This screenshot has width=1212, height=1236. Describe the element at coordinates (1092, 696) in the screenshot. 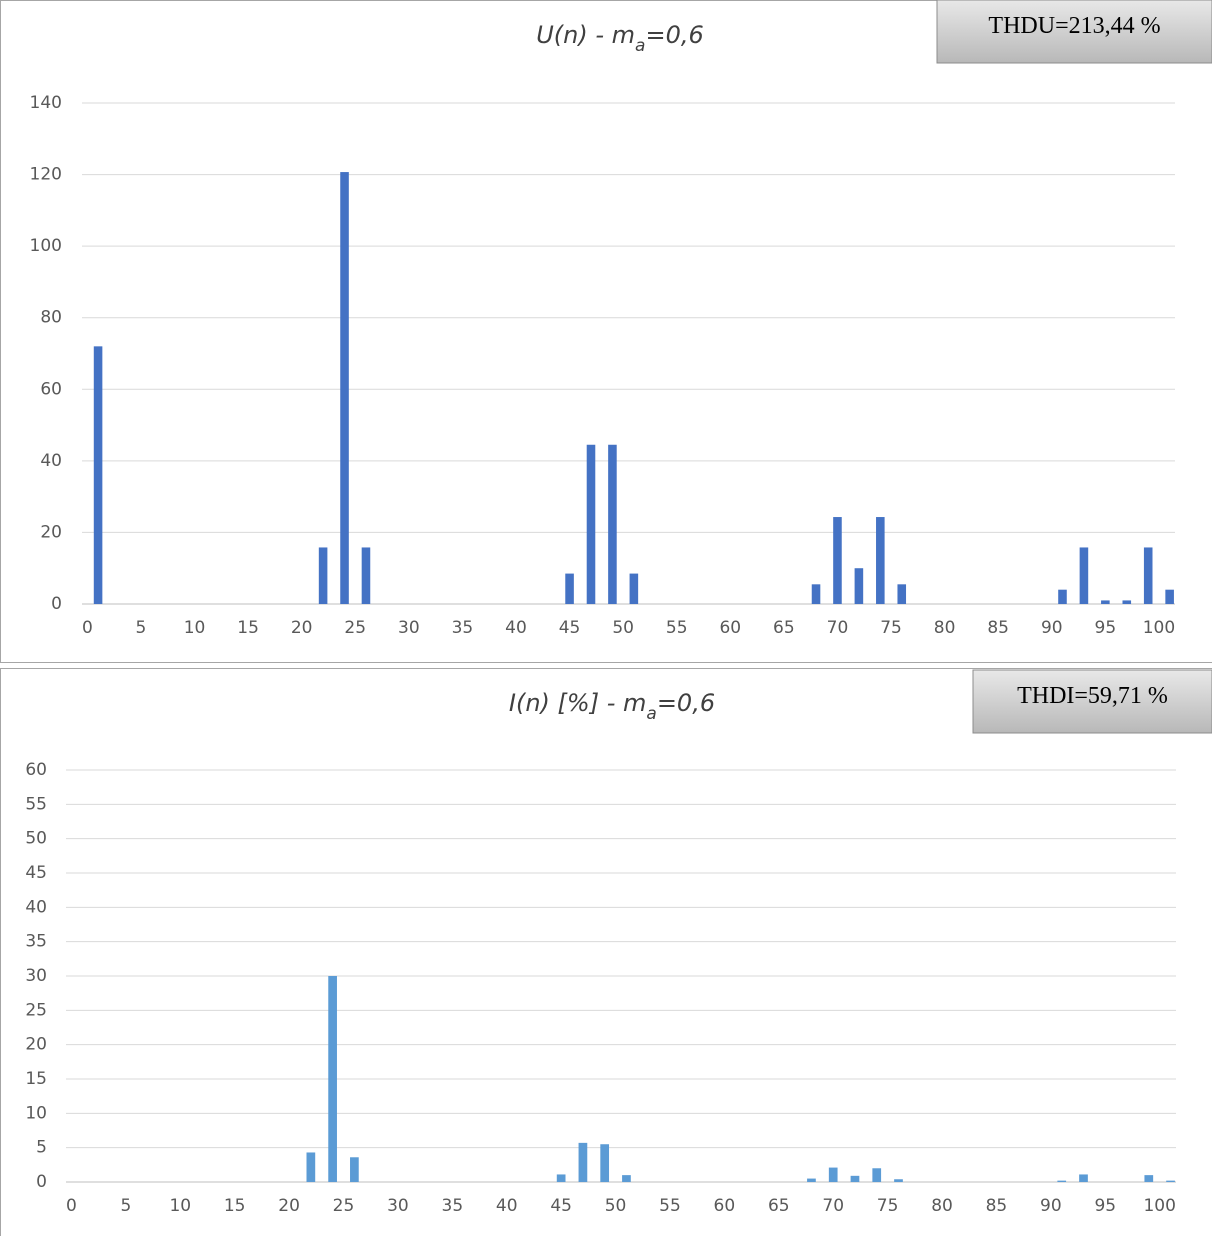

I see `annotation: THDI=59,71 %` at that location.